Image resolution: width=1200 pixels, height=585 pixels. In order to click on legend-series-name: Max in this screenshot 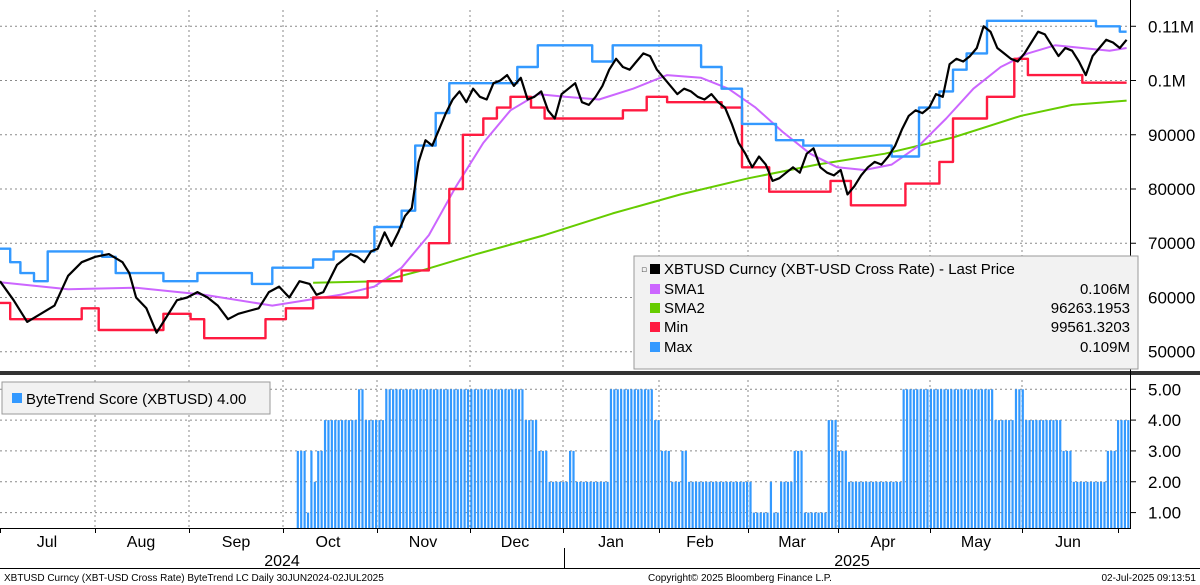, I will do `click(678, 347)`.